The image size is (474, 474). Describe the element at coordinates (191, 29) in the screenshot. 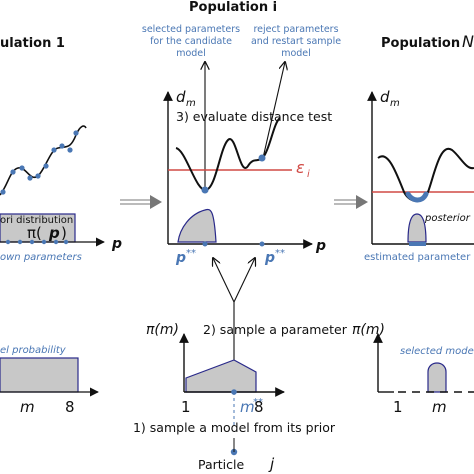

I see `selected-params-line-1: selected parameters` at that location.